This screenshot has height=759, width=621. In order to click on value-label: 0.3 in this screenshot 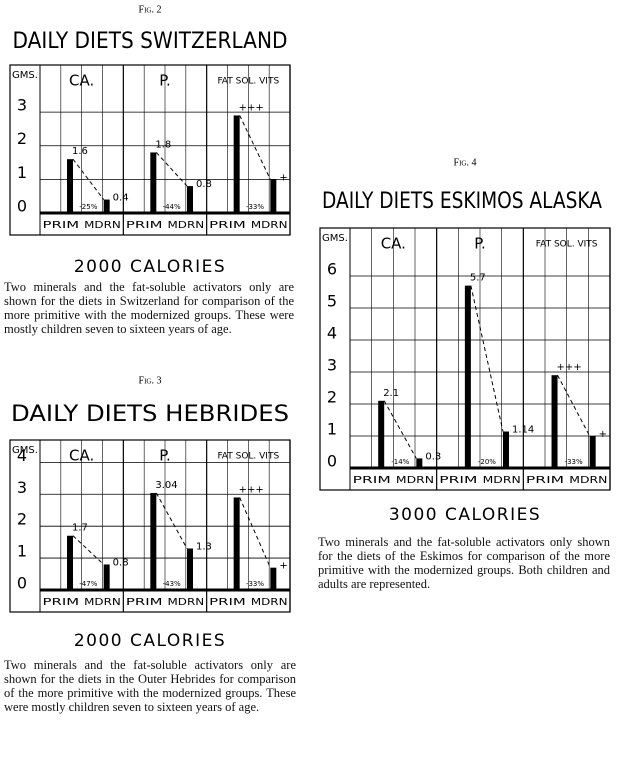, I will do `click(433, 456)`.